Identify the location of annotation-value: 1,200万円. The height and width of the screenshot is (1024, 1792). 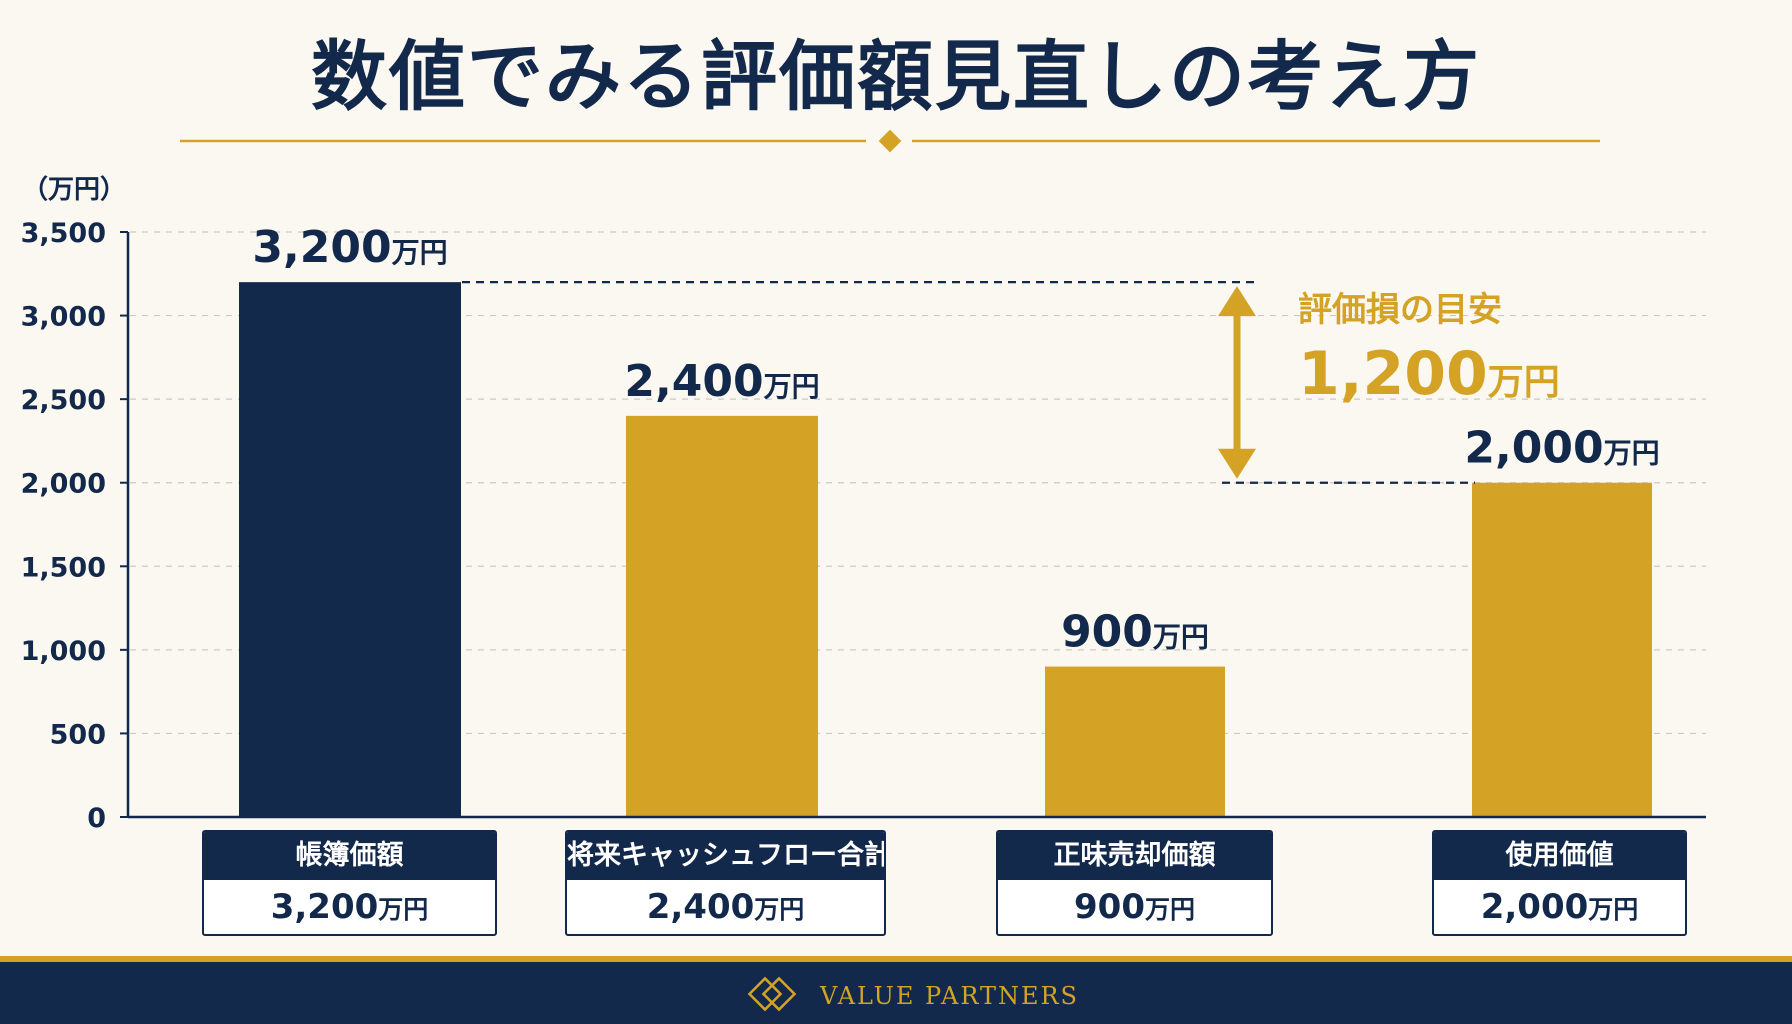
(1429, 374).